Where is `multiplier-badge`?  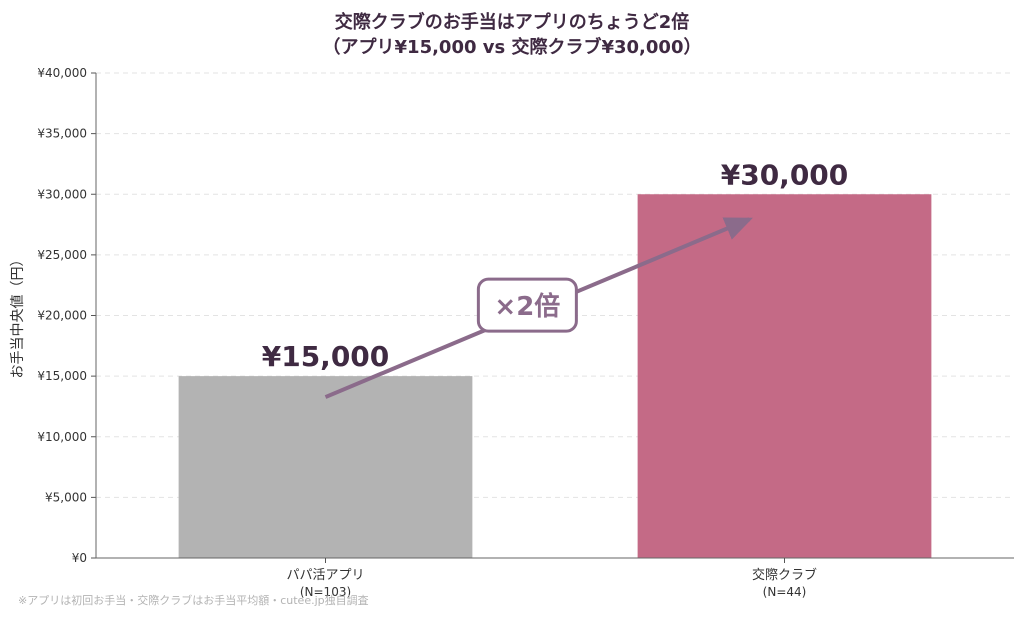
multiplier-badge is located at coordinates (527, 305).